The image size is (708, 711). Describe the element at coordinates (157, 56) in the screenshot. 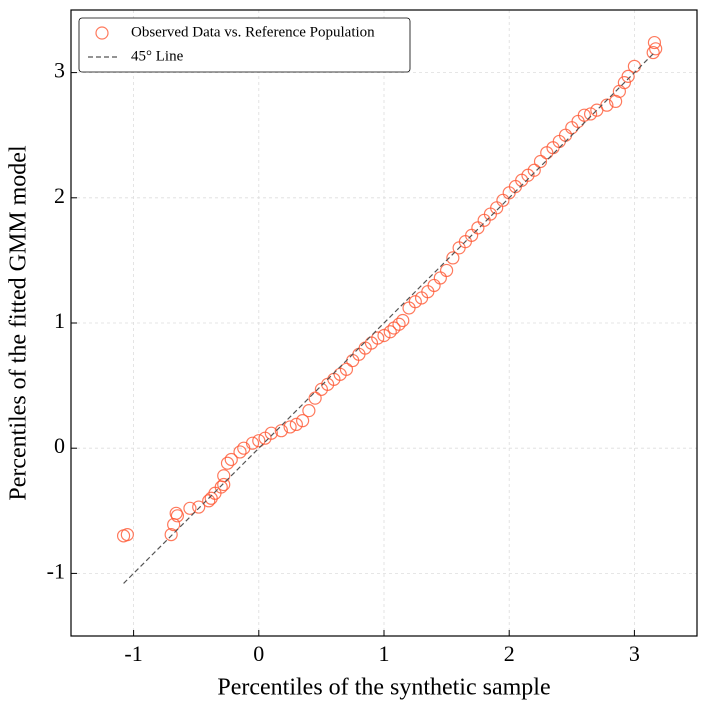

I see `legend-label: 45° Line` at that location.